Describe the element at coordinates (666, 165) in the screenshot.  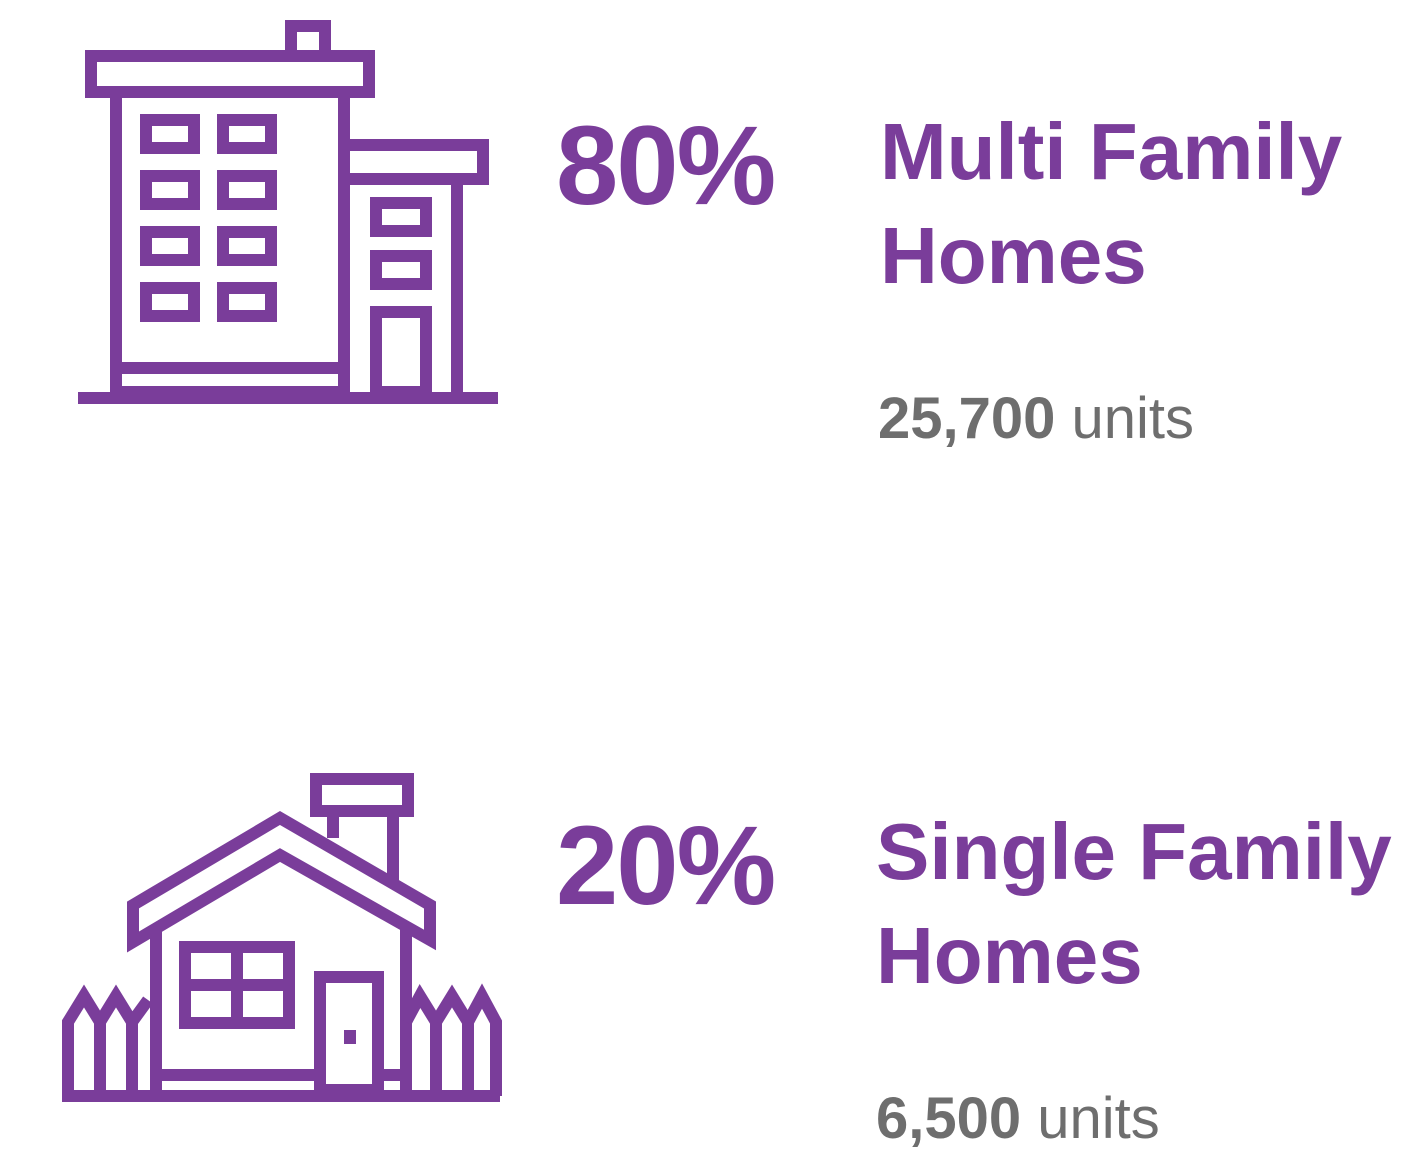
I see `percent: 80%` at that location.